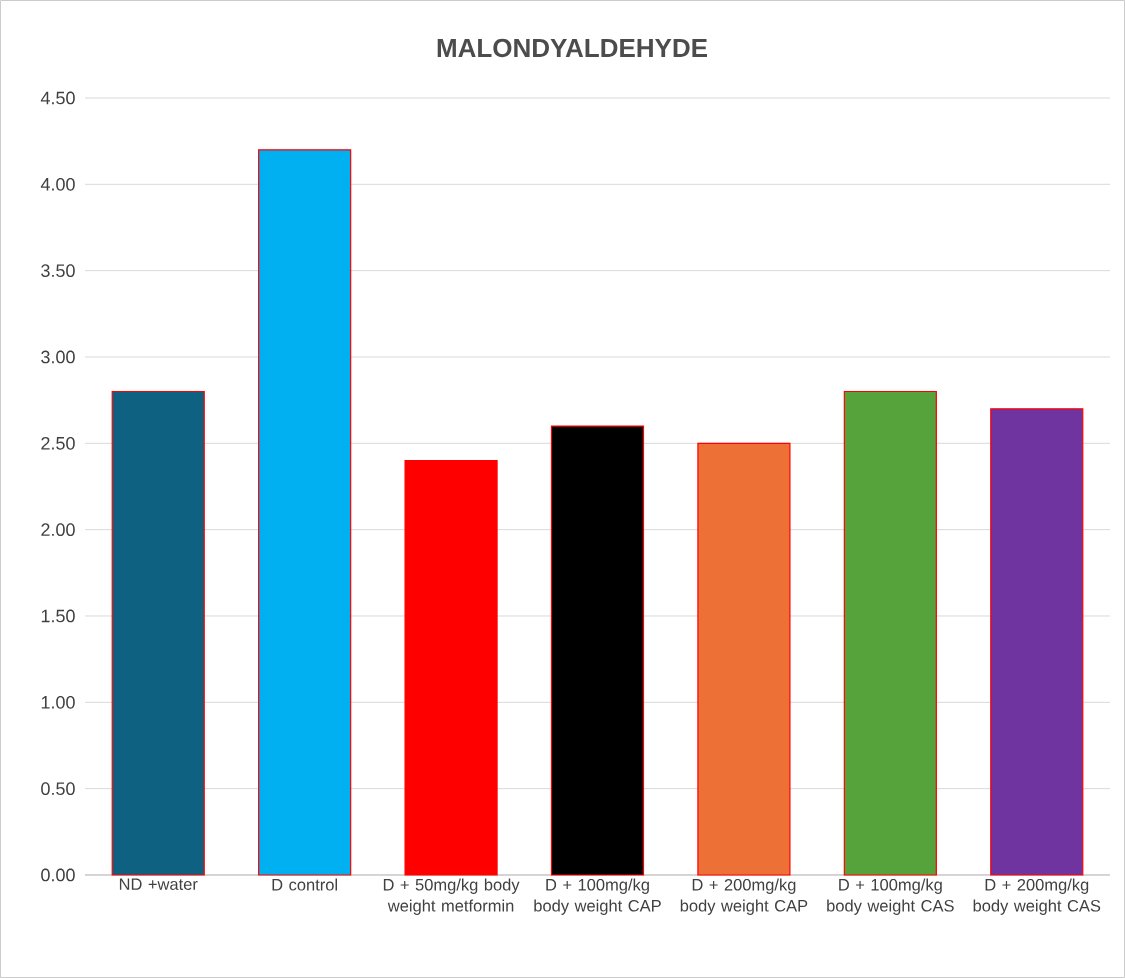 Image resolution: width=1125 pixels, height=978 pixels. Describe the element at coordinates (58, 702) in the screenshot. I see `y-tick-label: 1.00` at that location.